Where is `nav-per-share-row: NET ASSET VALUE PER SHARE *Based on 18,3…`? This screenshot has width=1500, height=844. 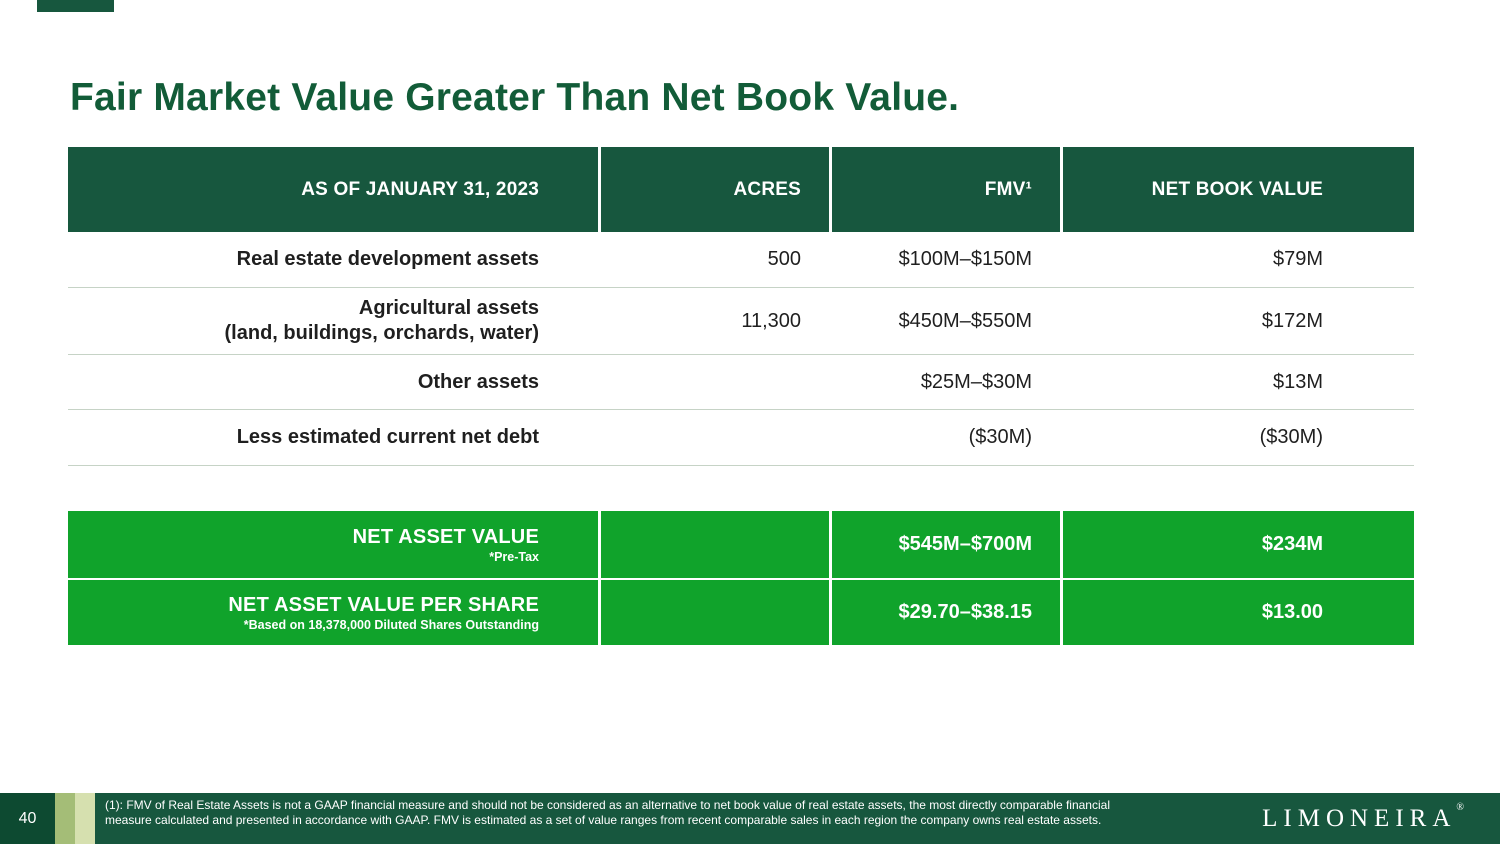 nav-per-share-row: NET ASSET VALUE PER SHARE *Based on 18,3… is located at coordinates (741, 612).